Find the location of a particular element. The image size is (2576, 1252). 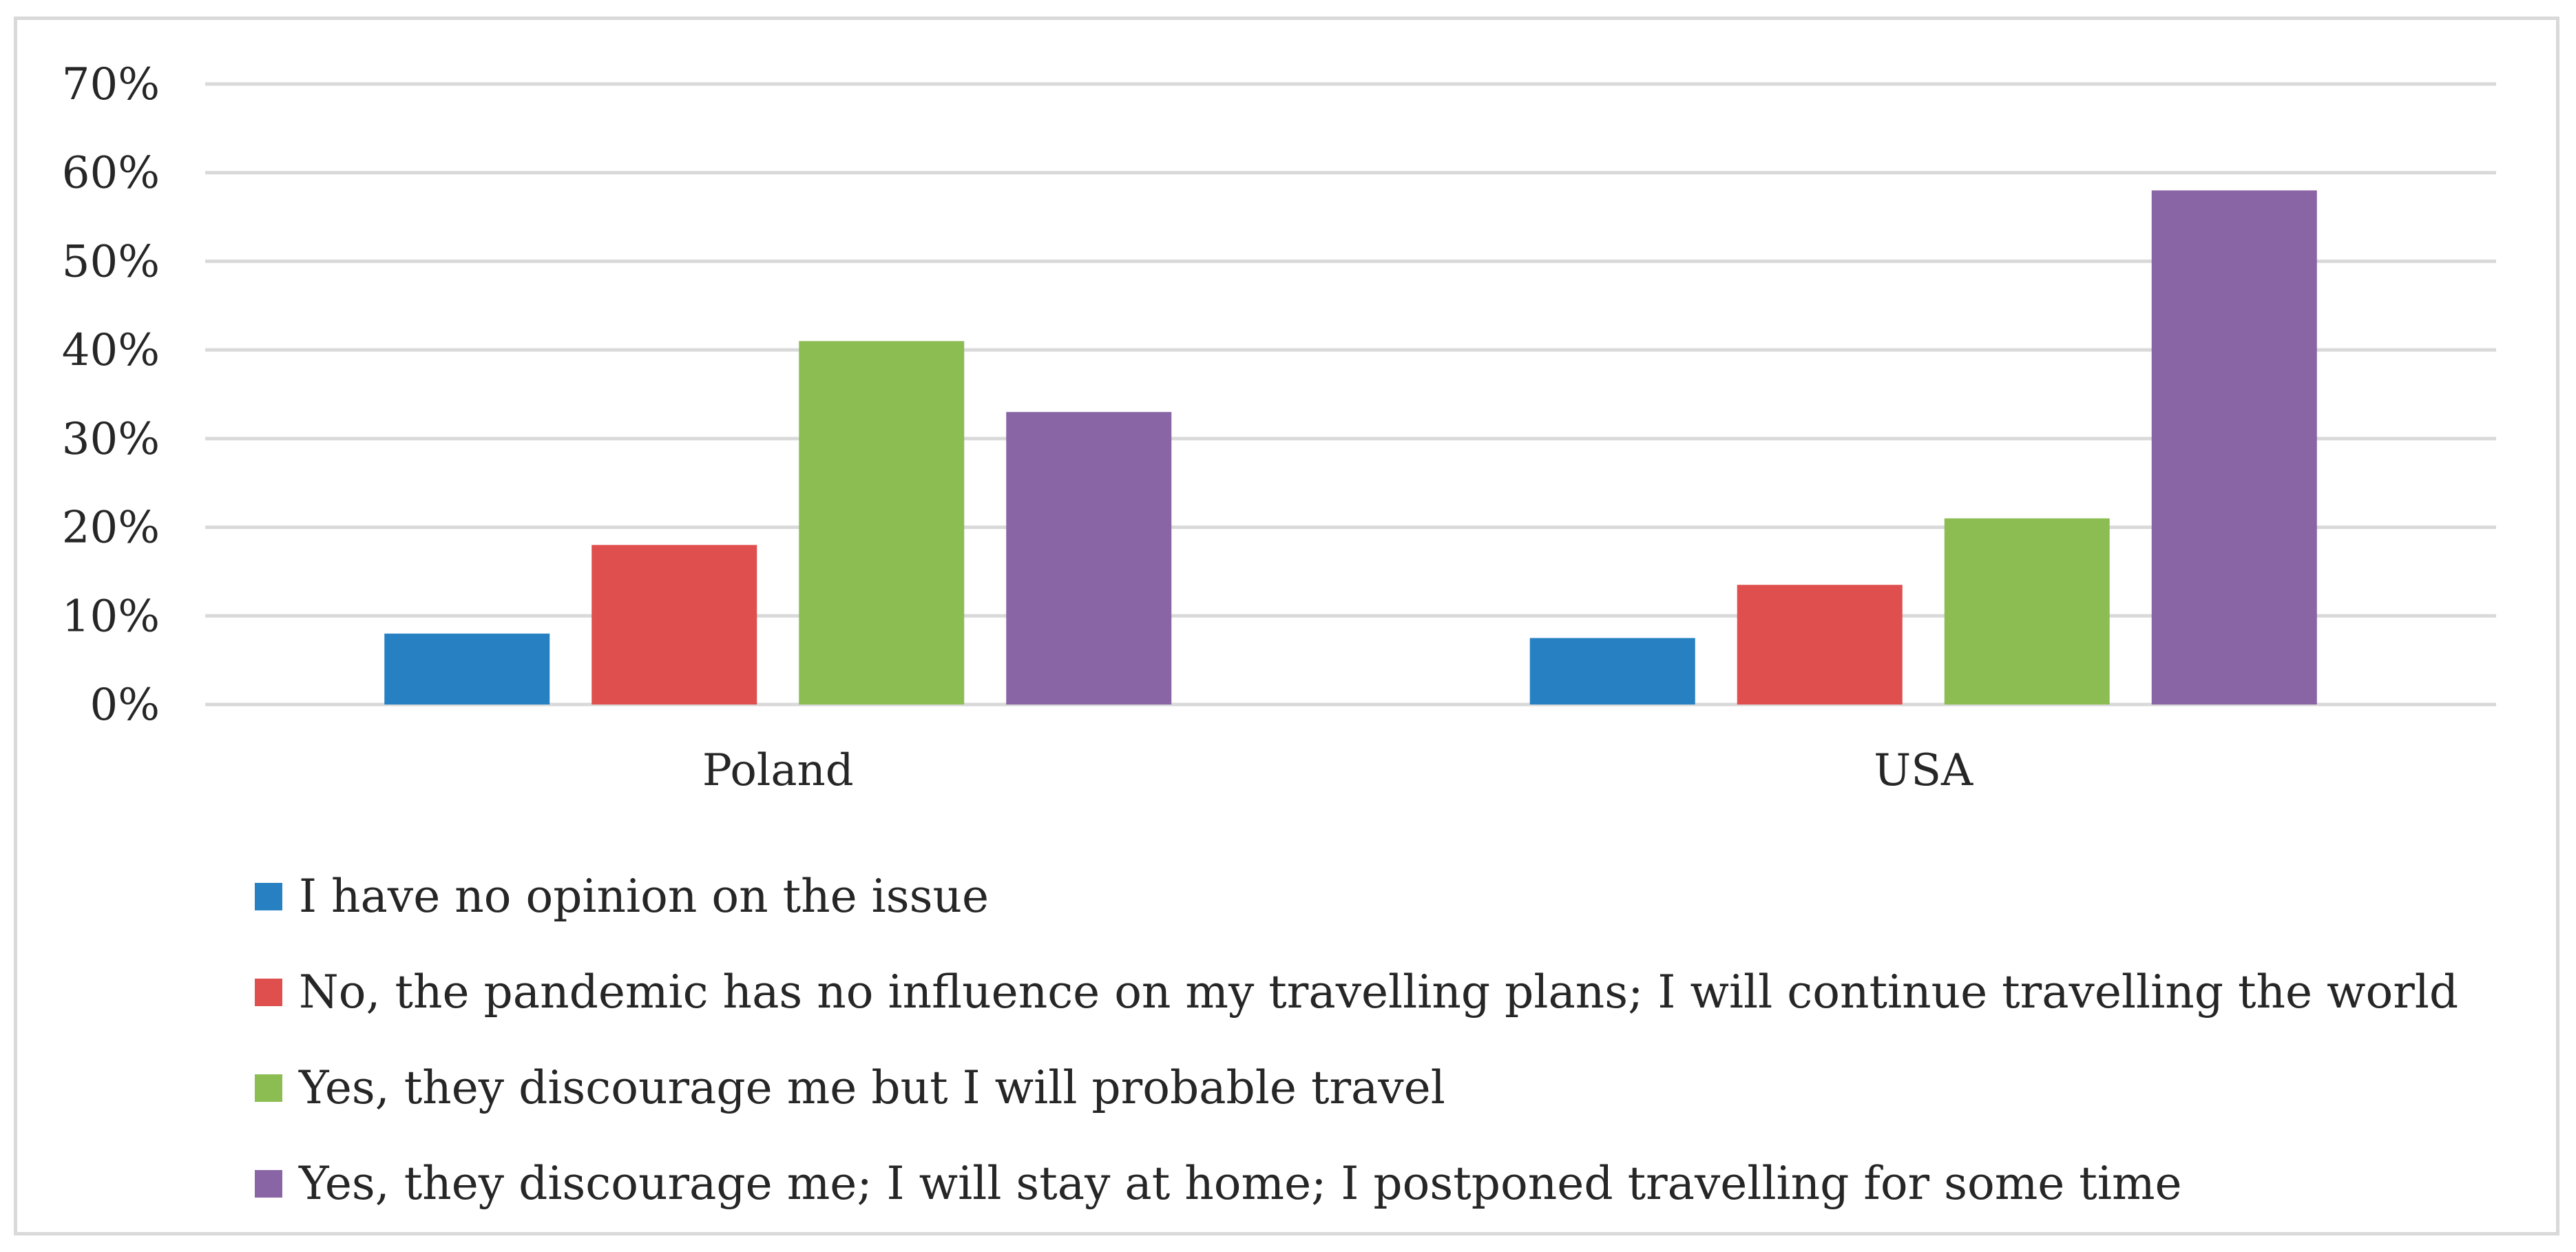

legend-item: I have no opinion on the issue is located at coordinates (1356, 896).